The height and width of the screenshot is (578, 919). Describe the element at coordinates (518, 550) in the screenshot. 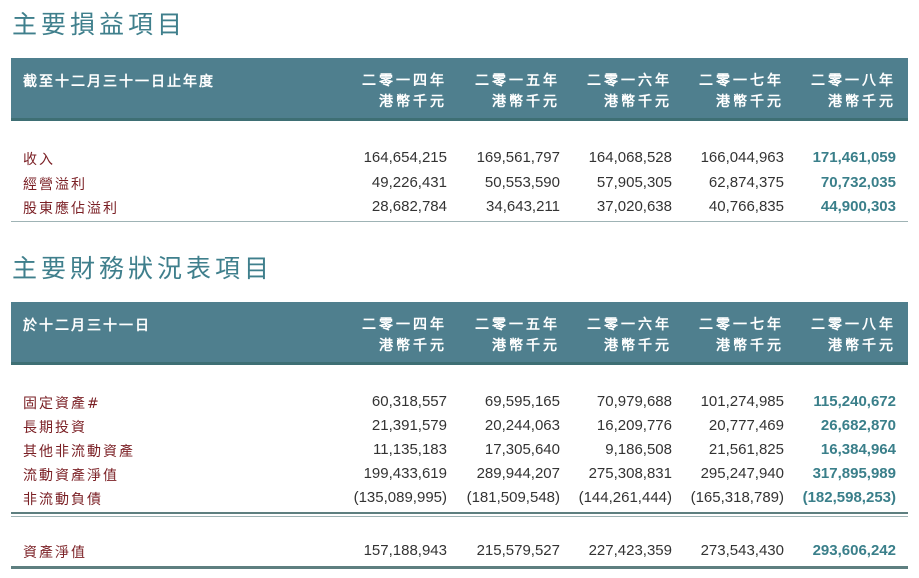

I see `row-value: 215,579,527` at that location.